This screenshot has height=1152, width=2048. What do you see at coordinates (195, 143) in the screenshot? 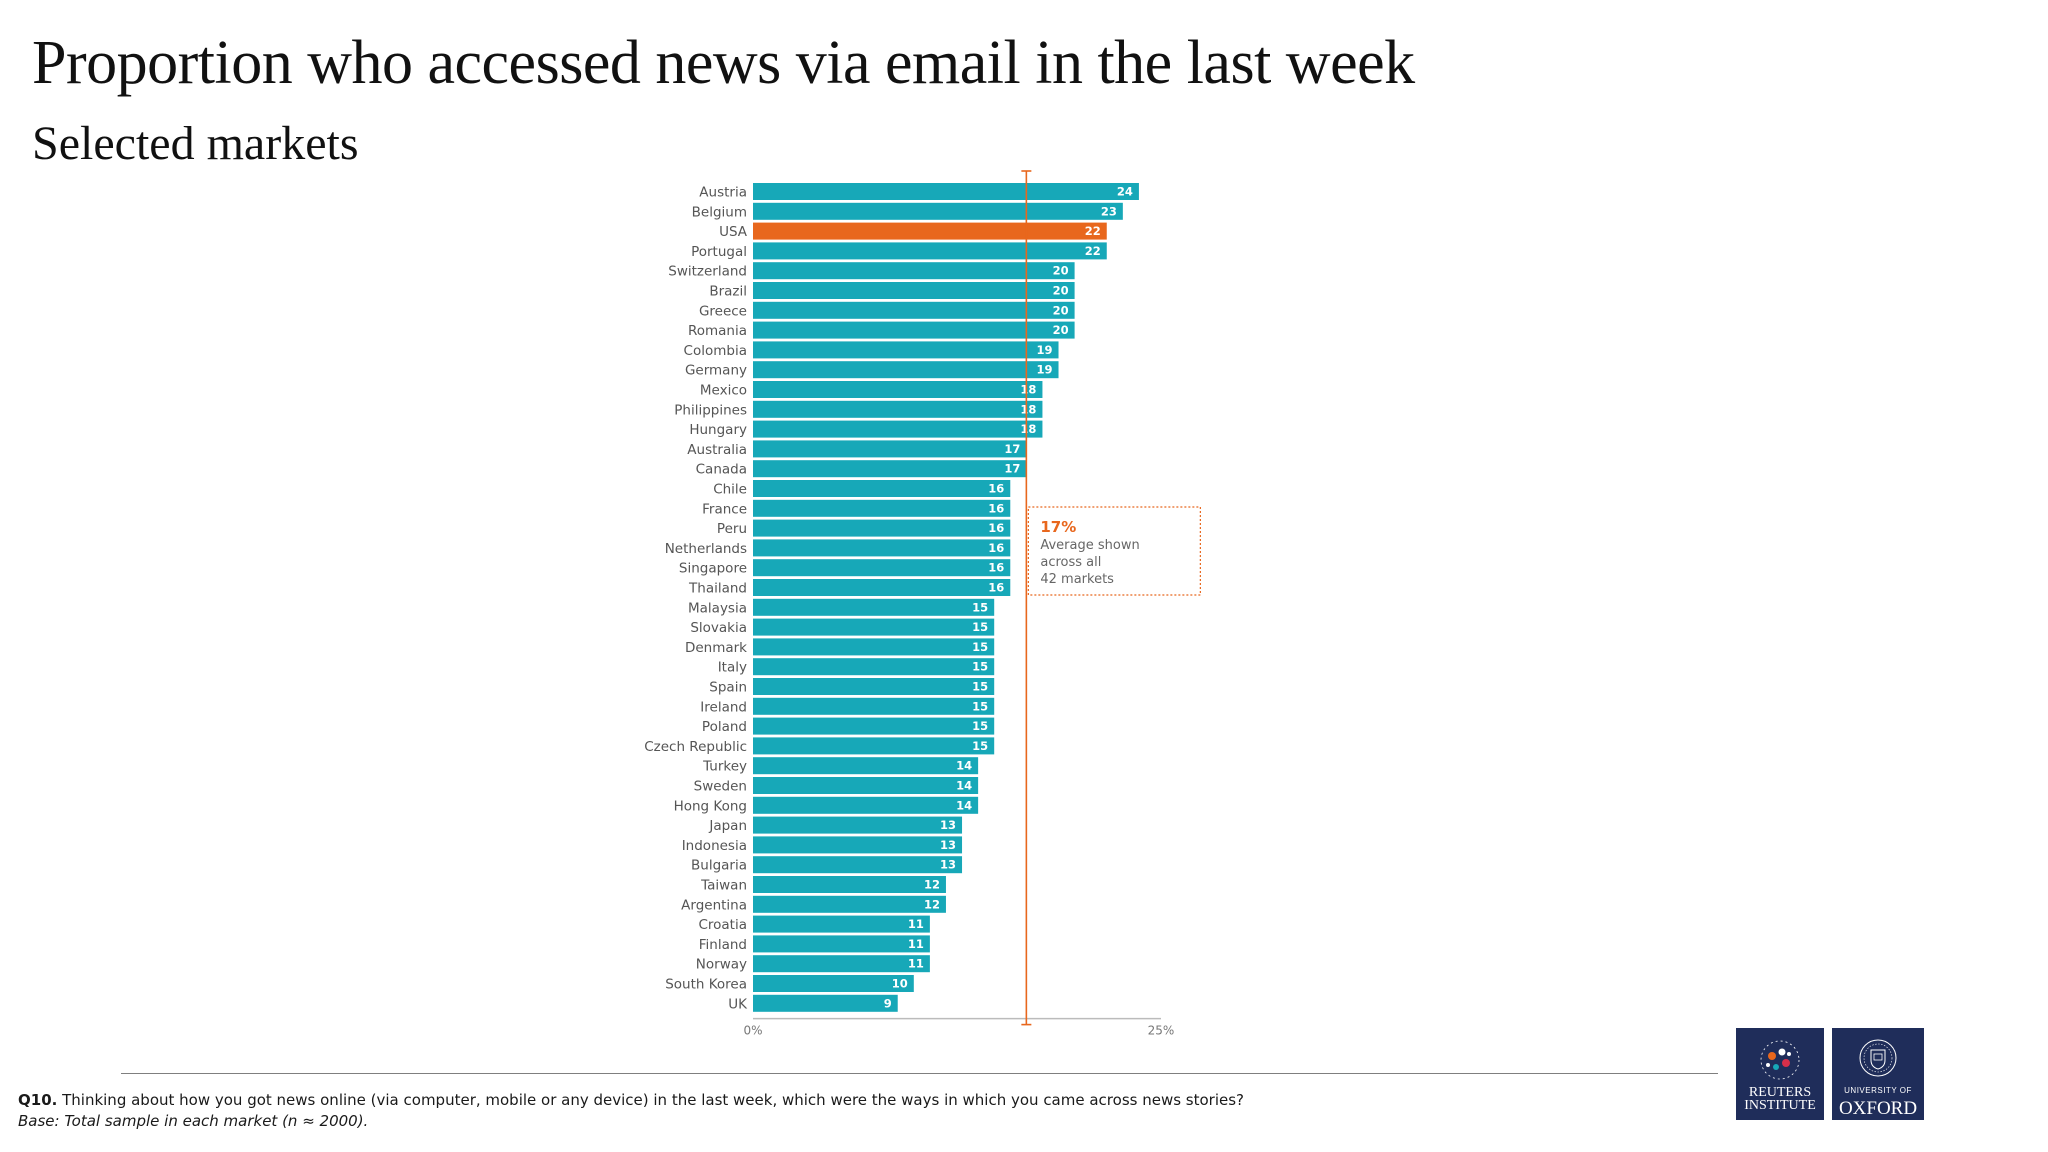
I see `page-subtitle: Selected markets` at bounding box center [195, 143].